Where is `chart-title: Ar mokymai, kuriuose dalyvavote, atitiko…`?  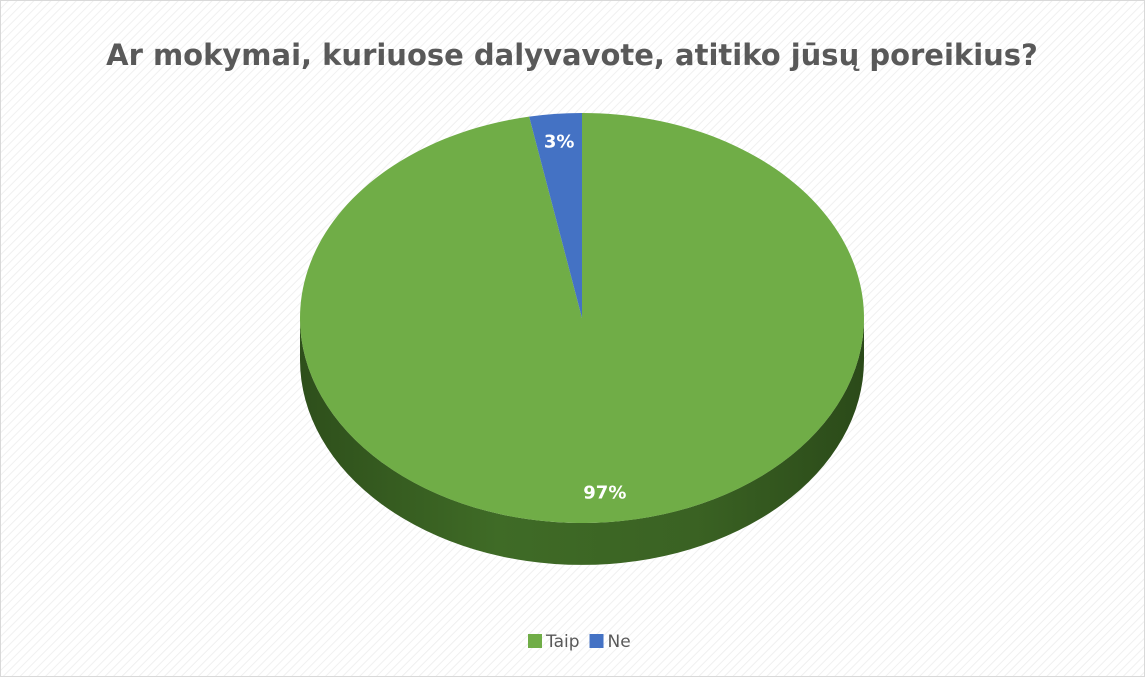 chart-title: Ar mokymai, kuriuose dalyvavote, atitiko… is located at coordinates (572, 55).